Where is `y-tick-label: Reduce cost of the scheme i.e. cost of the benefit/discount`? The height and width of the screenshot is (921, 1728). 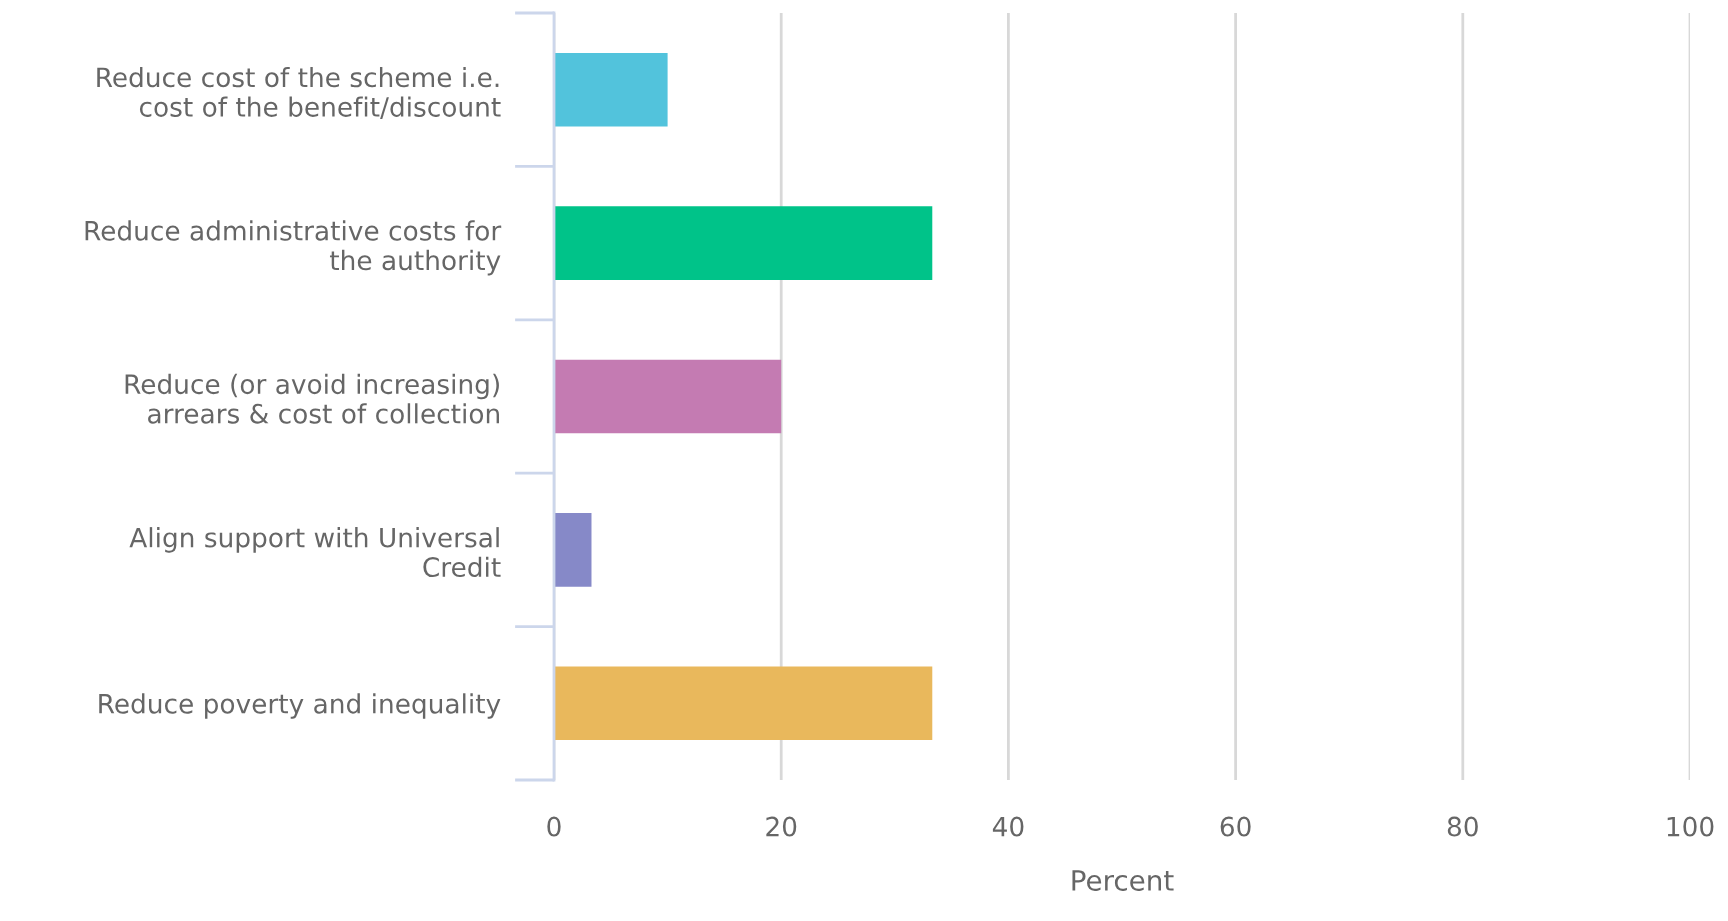
y-tick-label: Reduce cost of the scheme i.e. cost of the benefit/discount is located at coordinates (299, 92).